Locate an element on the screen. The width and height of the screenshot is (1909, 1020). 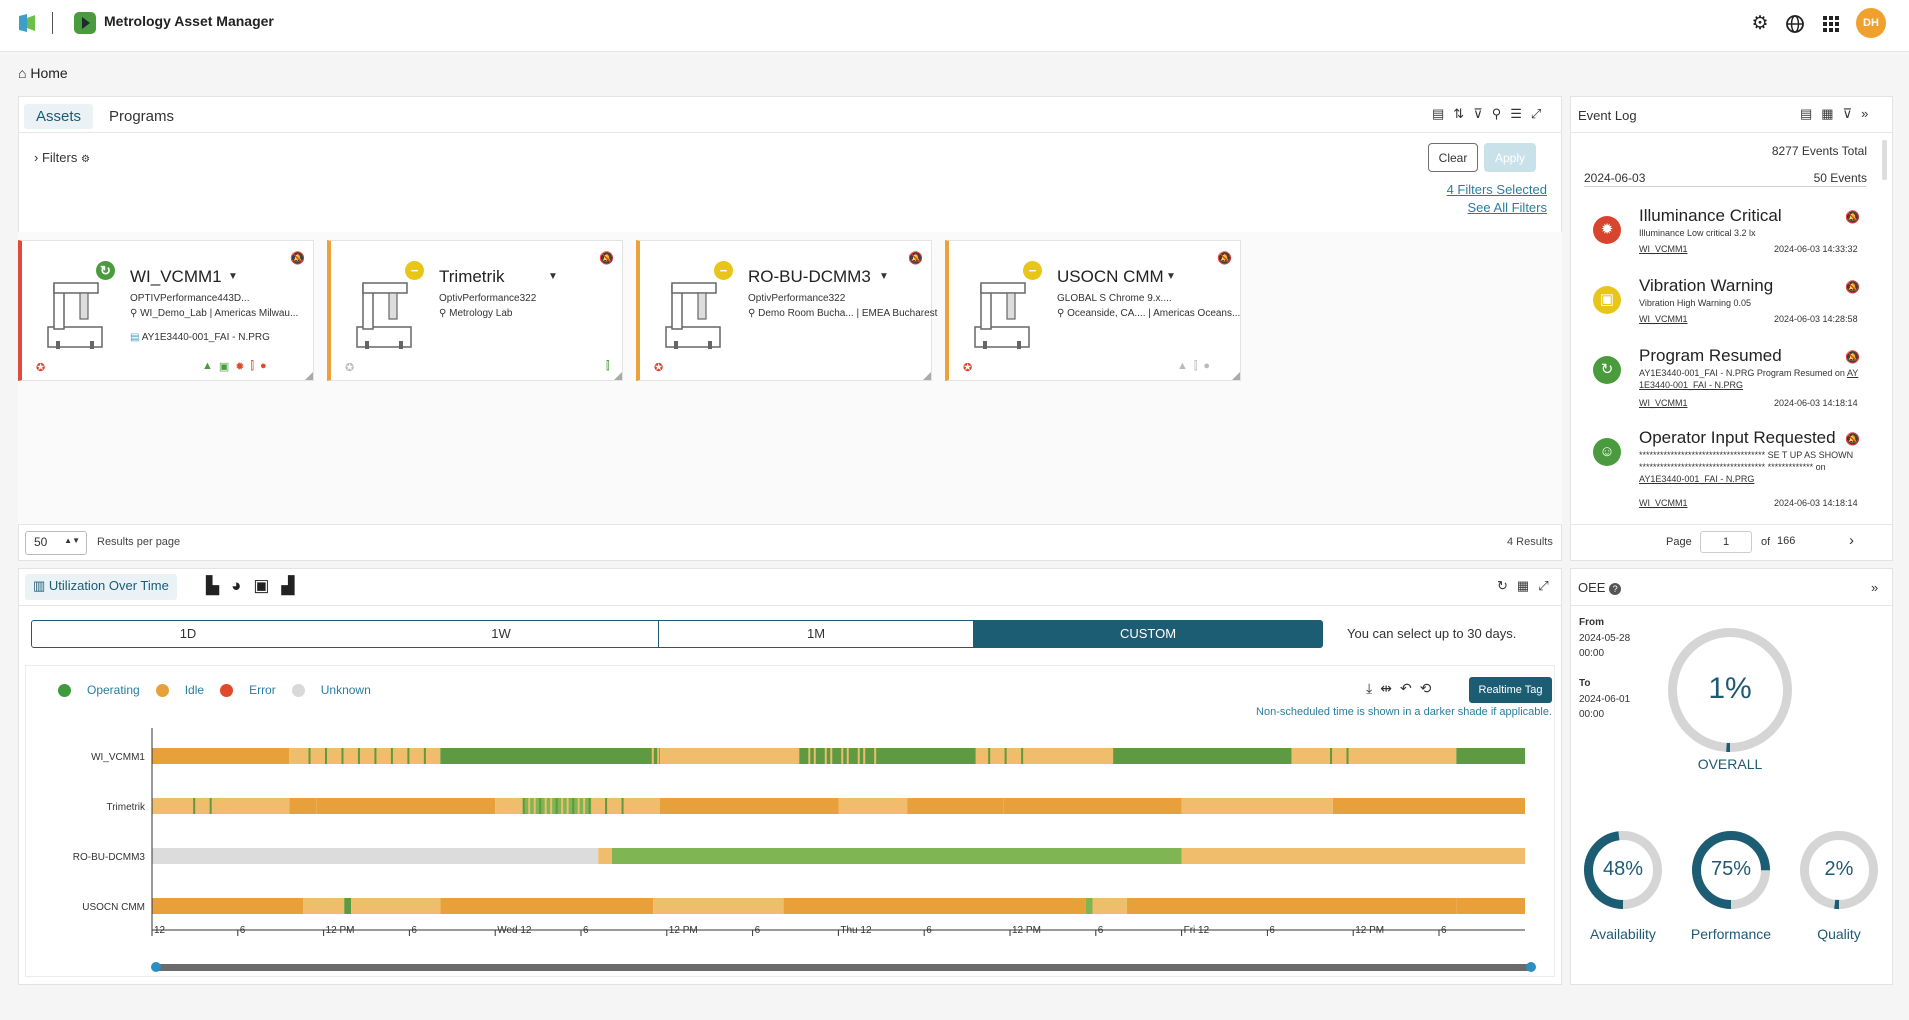
scroller-handle is located at coordinates (1531, 967).